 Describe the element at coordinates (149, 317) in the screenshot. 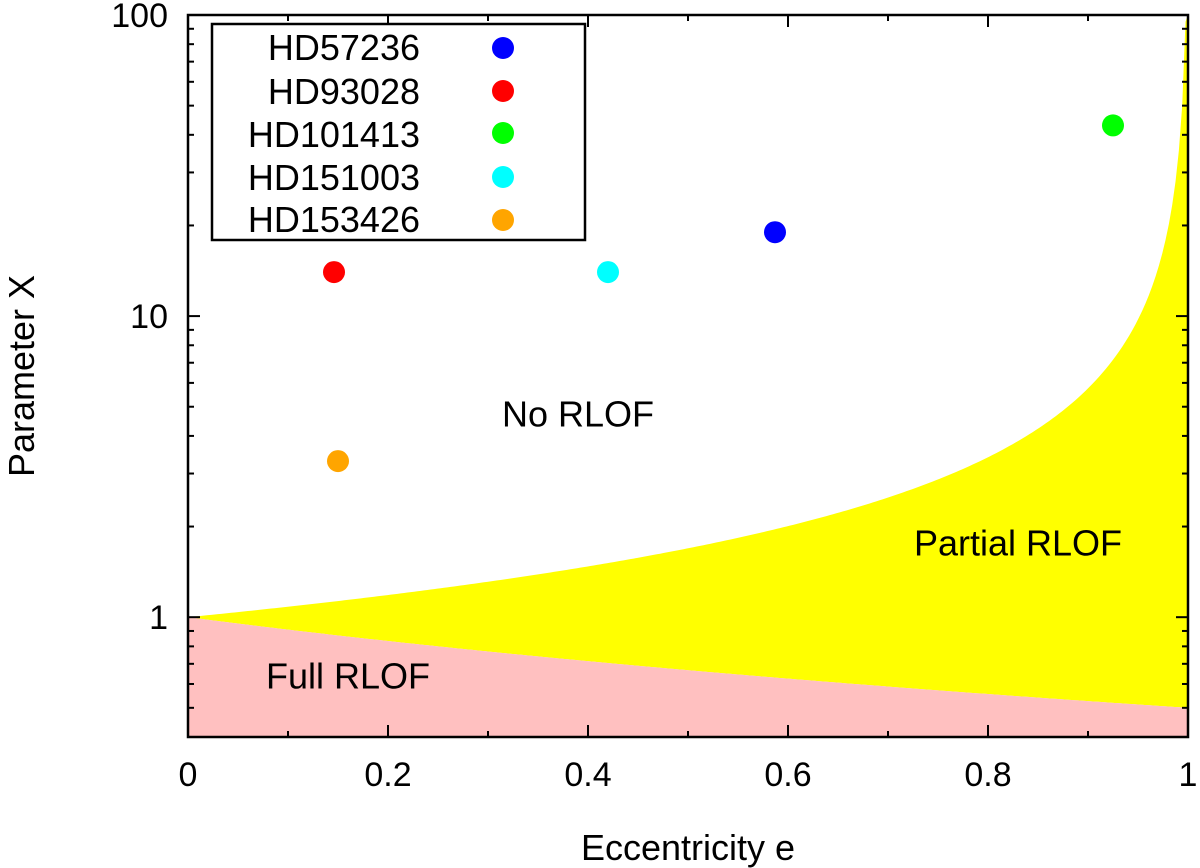

I see `y-tick-label: 10` at that location.